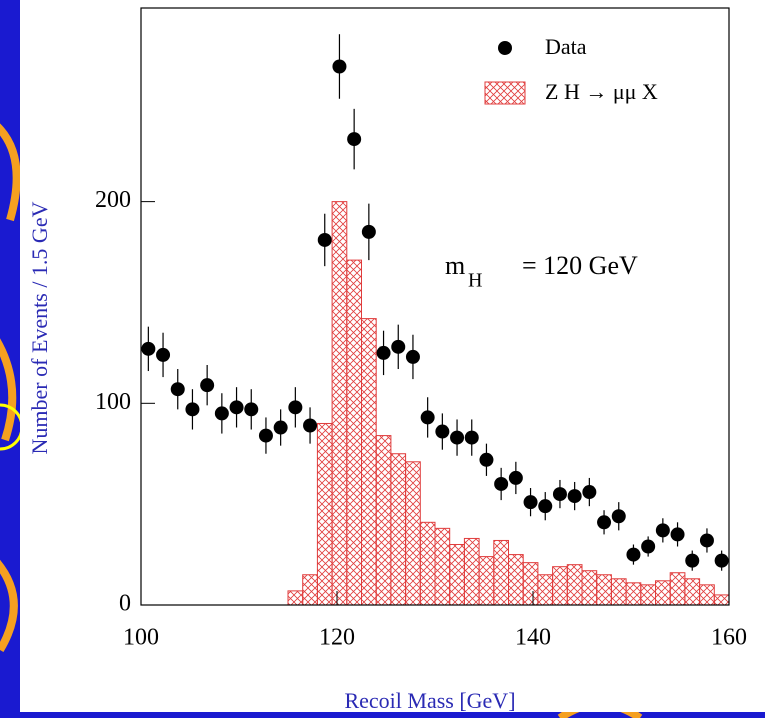 This screenshot has width=765, height=723. Describe the element at coordinates (113, 200) in the screenshot. I see `y-tick-label: 200` at that location.